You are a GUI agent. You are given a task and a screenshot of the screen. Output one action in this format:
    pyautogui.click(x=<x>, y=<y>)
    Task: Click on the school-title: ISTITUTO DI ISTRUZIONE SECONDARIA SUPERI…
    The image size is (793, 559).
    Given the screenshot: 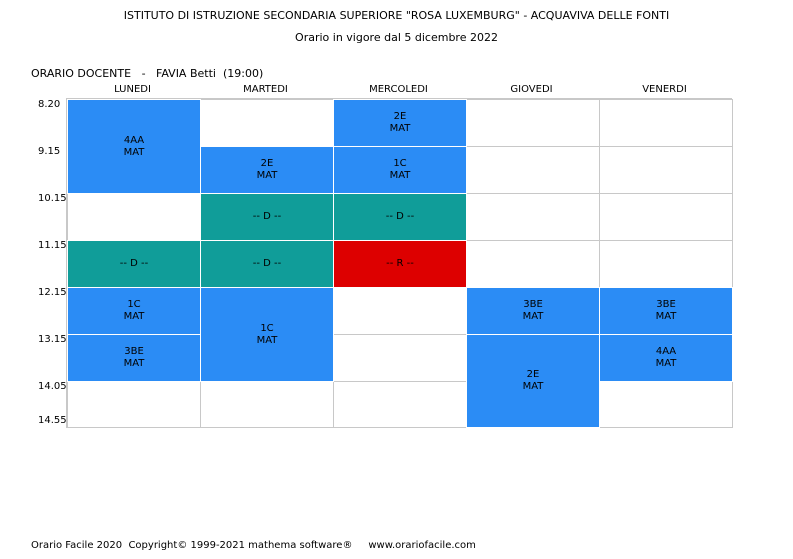 What is the action you would take?
    pyautogui.click(x=396, y=15)
    